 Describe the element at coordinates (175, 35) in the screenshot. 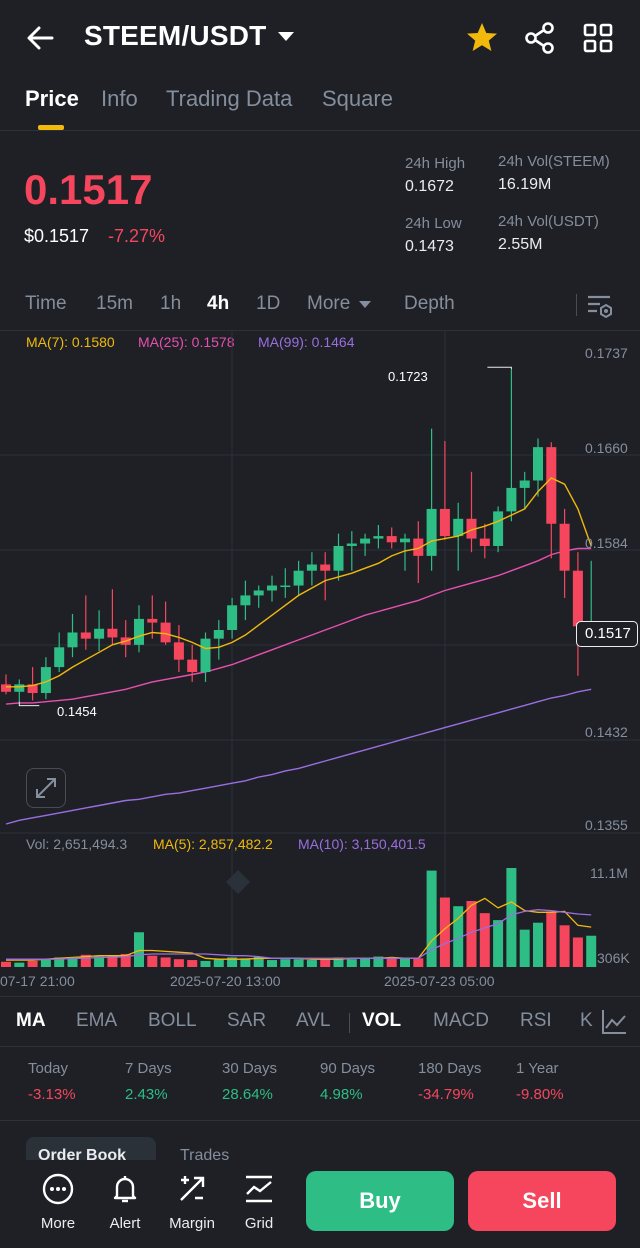

I see `pair-title: STEEM/USDT` at that location.